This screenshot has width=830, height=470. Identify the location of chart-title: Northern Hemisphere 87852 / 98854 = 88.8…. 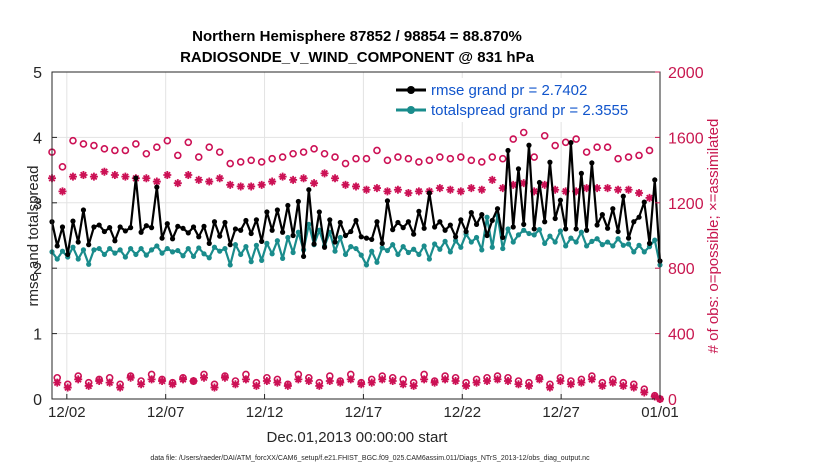
(357, 36).